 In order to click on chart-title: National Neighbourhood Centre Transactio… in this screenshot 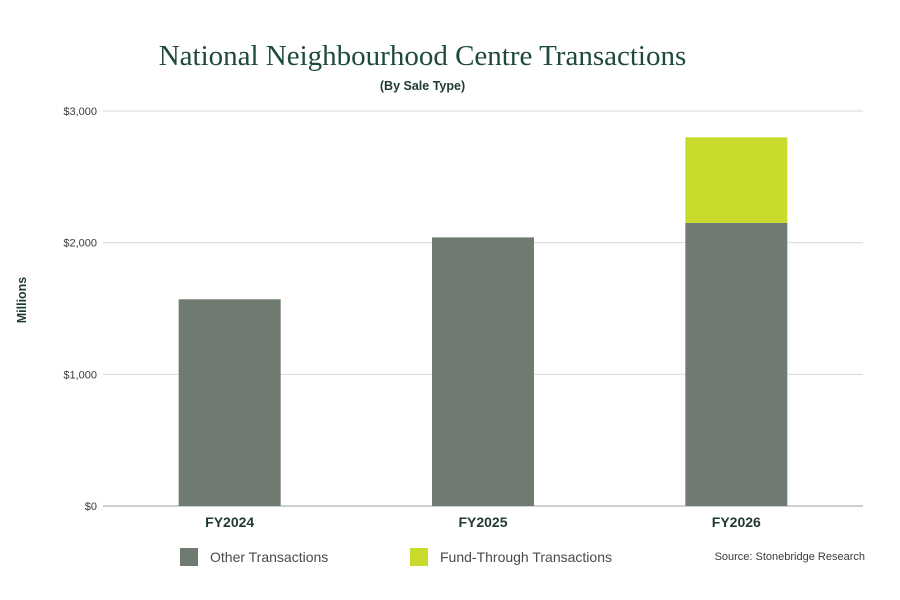, I will do `click(422, 56)`.